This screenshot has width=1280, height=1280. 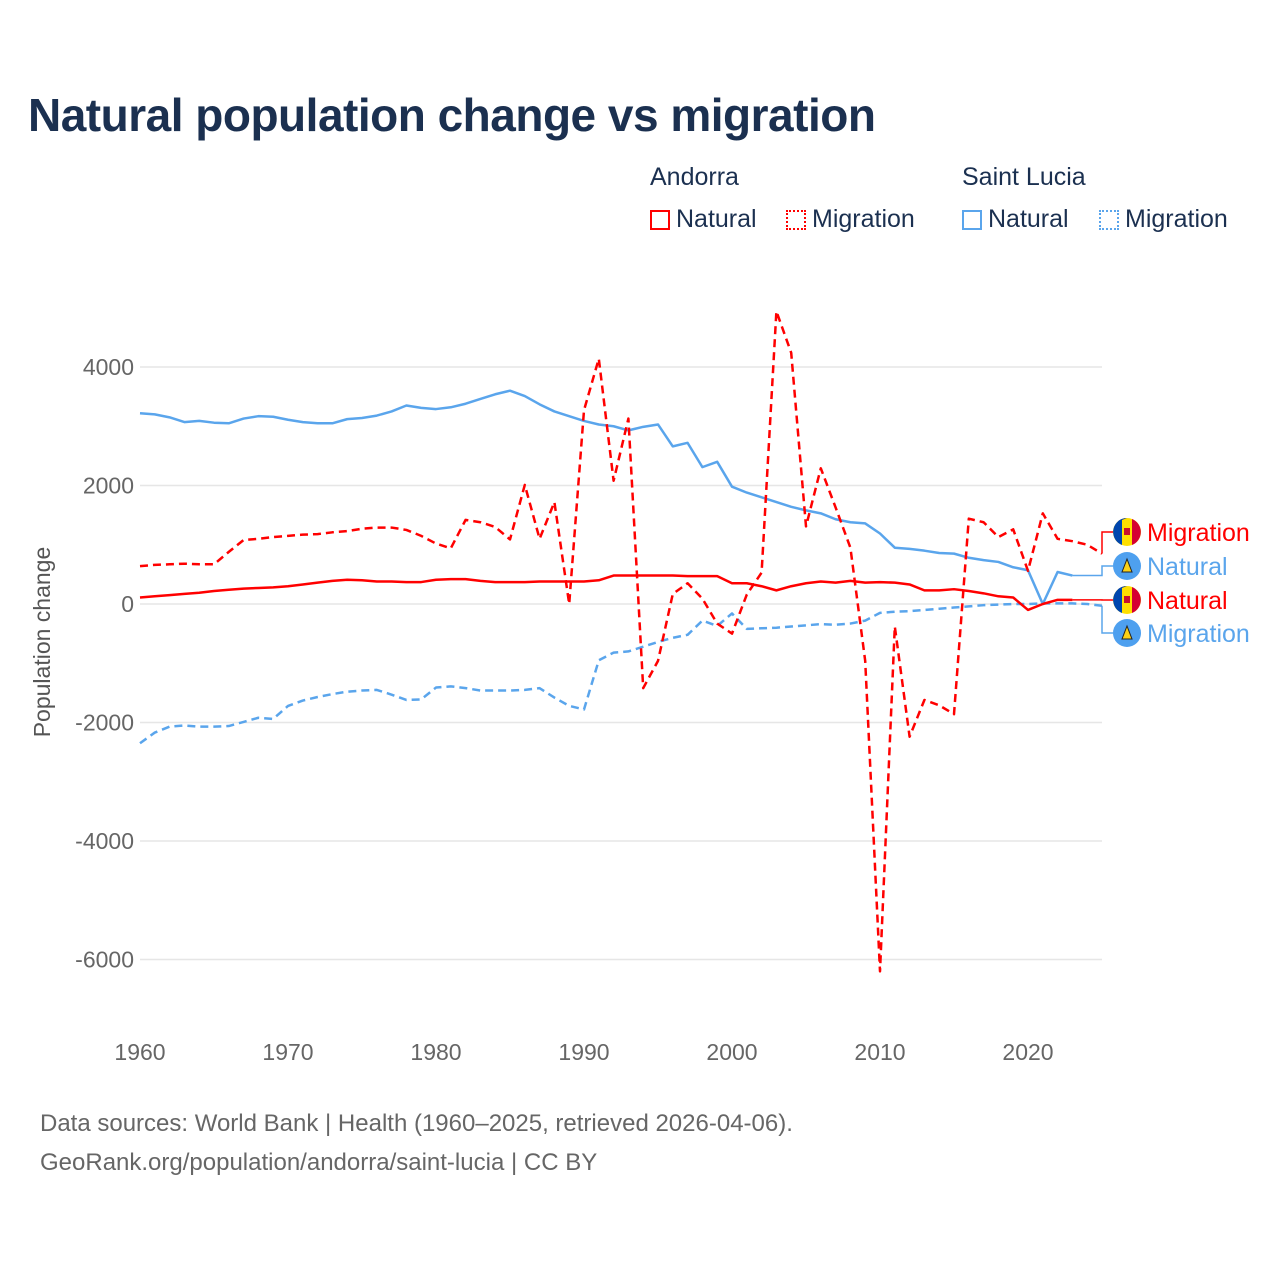 I want to click on legend-group-andorra: Andorra, so click(x=694, y=177).